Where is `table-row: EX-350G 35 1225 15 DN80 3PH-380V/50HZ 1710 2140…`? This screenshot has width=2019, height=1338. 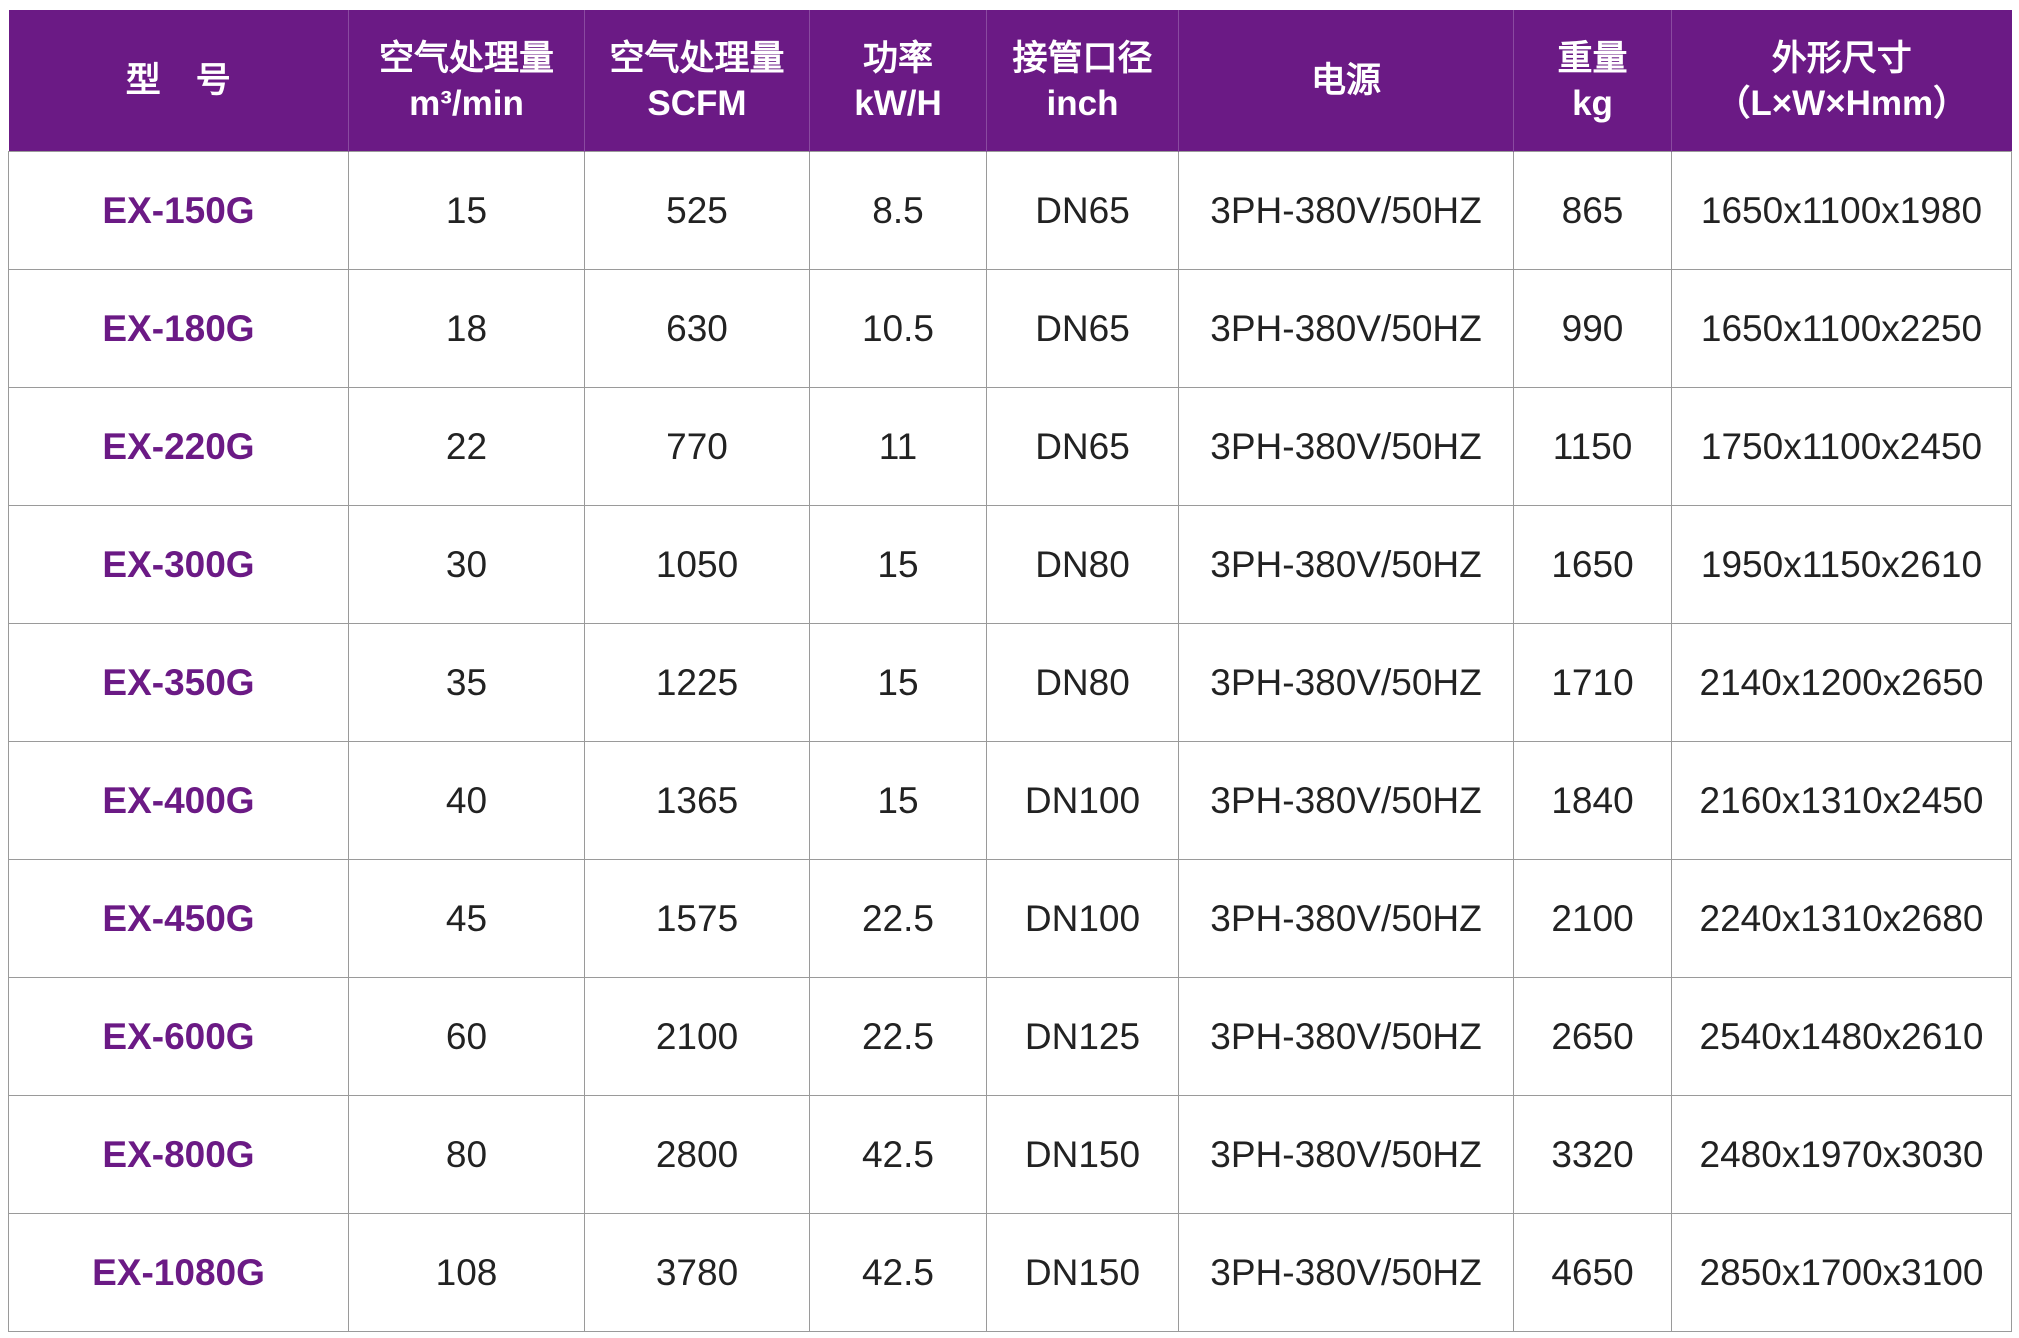 table-row: EX-350G 35 1225 15 DN80 3PH-380V/50HZ 1710 2140… is located at coordinates (1010, 682).